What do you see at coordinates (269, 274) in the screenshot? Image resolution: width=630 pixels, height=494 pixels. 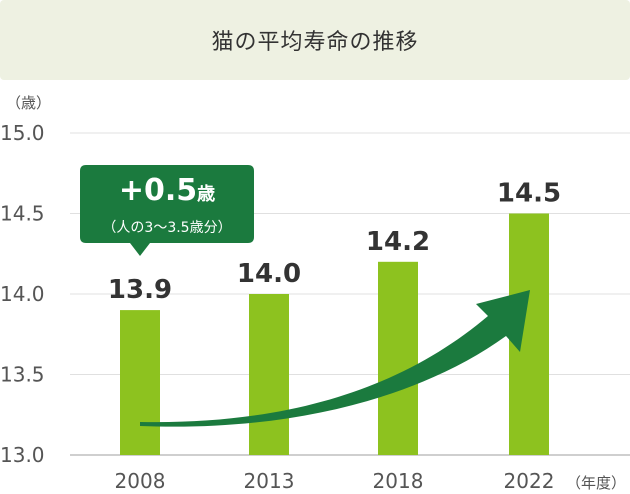 I see `value-label-2013: 14.0` at bounding box center [269, 274].